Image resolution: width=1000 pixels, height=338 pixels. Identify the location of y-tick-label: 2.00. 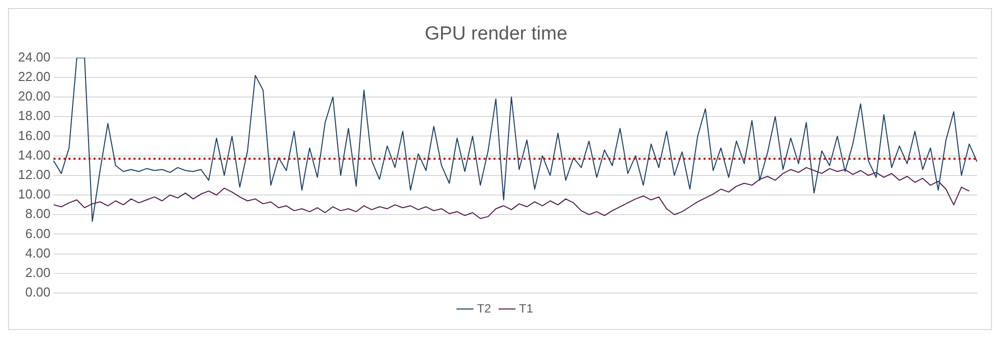
(38, 272).